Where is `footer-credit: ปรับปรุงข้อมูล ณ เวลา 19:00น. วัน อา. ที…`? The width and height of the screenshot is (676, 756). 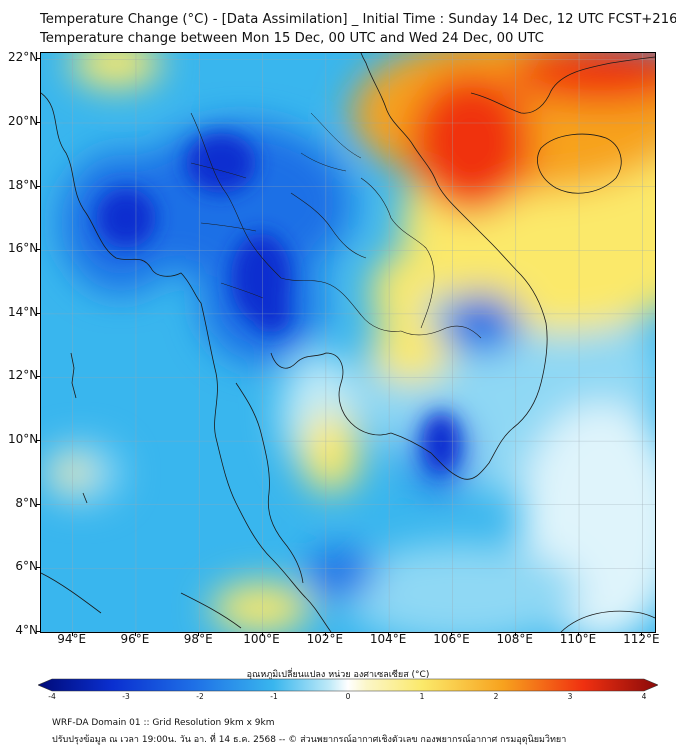 footer-credit: ปรับปรุงข้อมูล ณ เวลา 19:00น. วัน อา. ที… is located at coordinates (309, 740).